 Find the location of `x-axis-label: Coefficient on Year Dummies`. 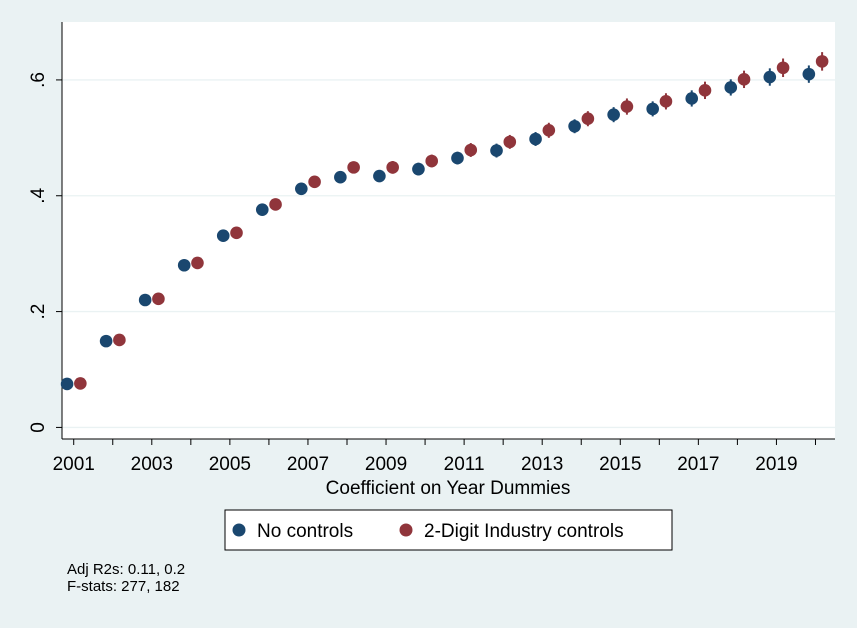

x-axis-label: Coefficient on Year Dummies is located at coordinates (448, 488).